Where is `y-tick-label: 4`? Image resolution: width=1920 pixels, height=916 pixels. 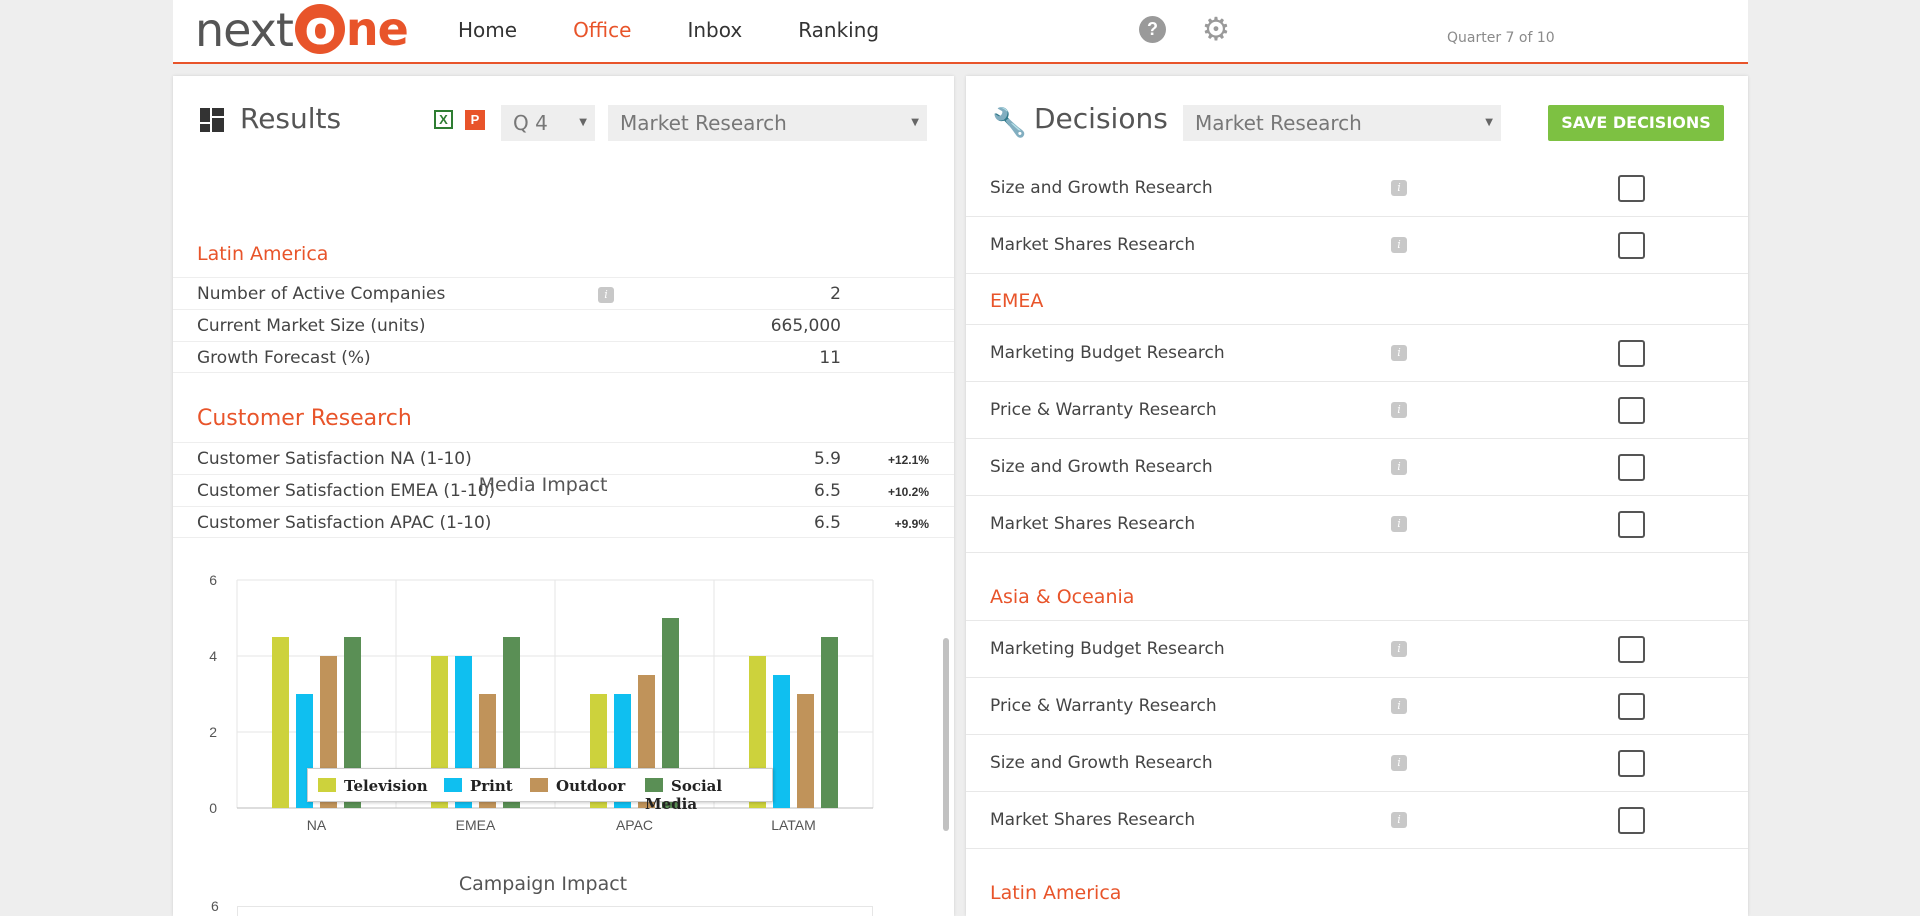
y-tick-label: 4 is located at coordinates (213, 656).